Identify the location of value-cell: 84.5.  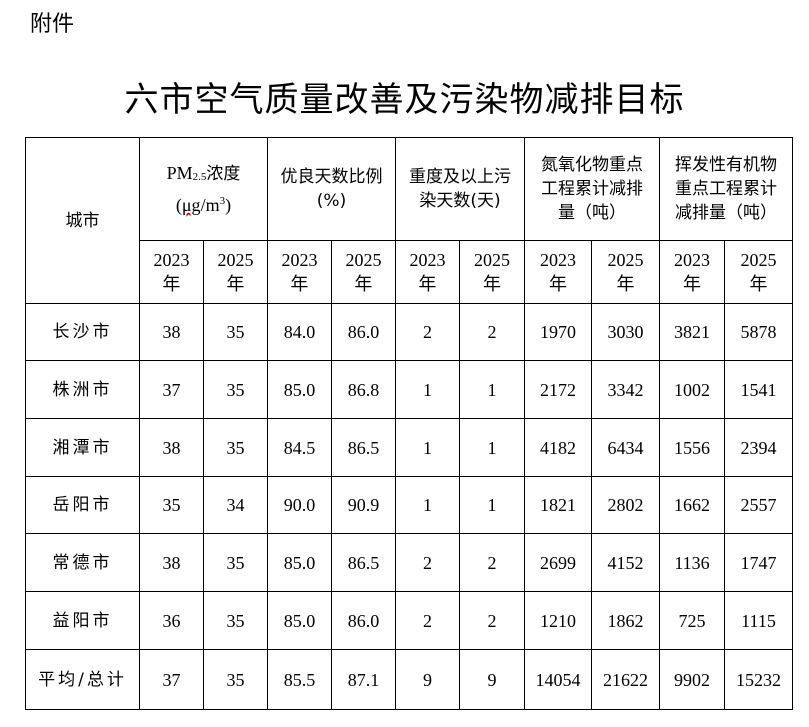
(299, 447).